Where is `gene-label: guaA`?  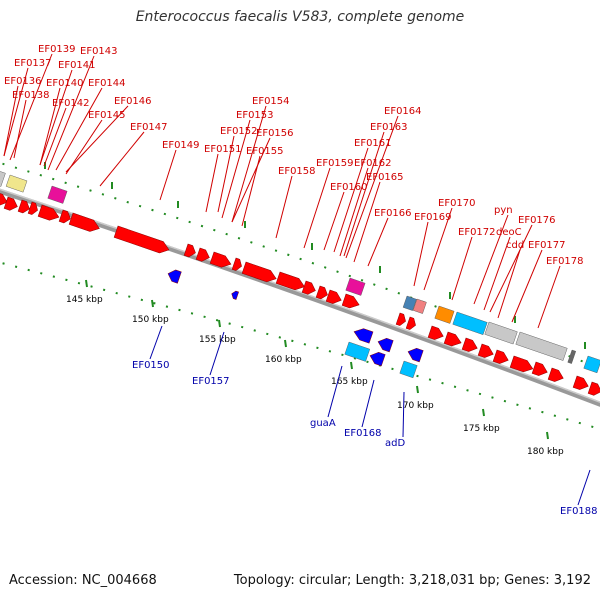
gene-label: guaA is located at coordinates (323, 423).